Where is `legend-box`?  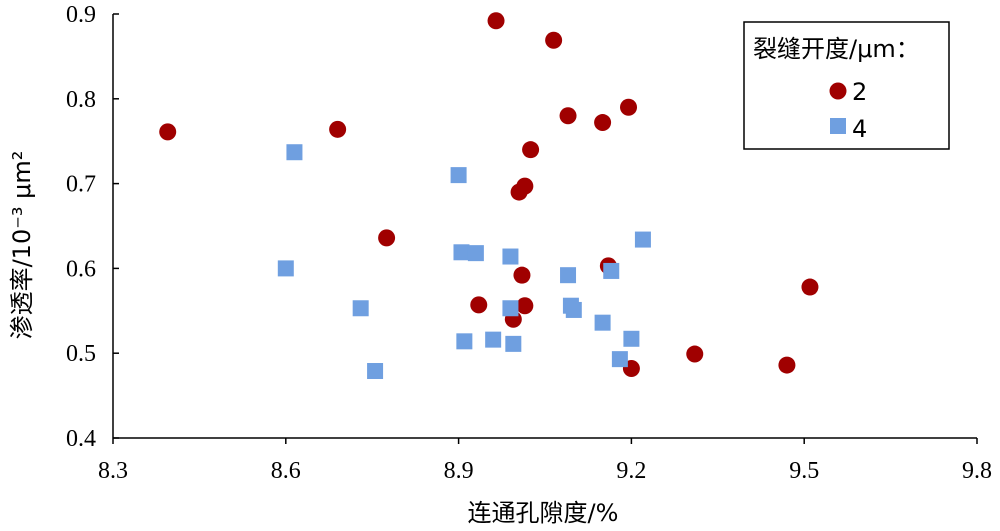 legend-box is located at coordinates (846, 85).